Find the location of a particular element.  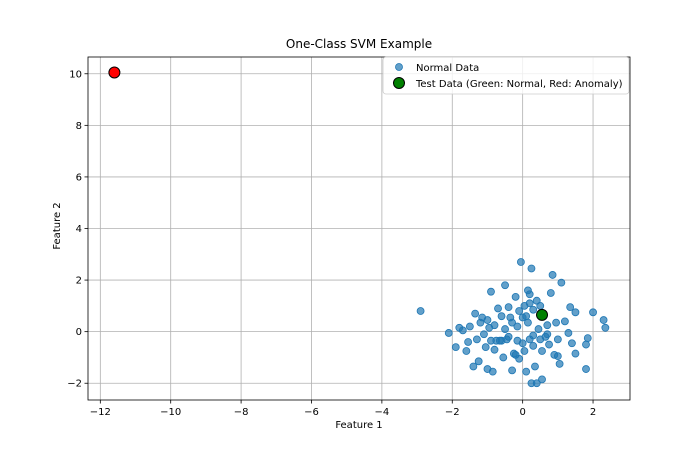

y-tick-label: 2 is located at coordinates (79, 281).